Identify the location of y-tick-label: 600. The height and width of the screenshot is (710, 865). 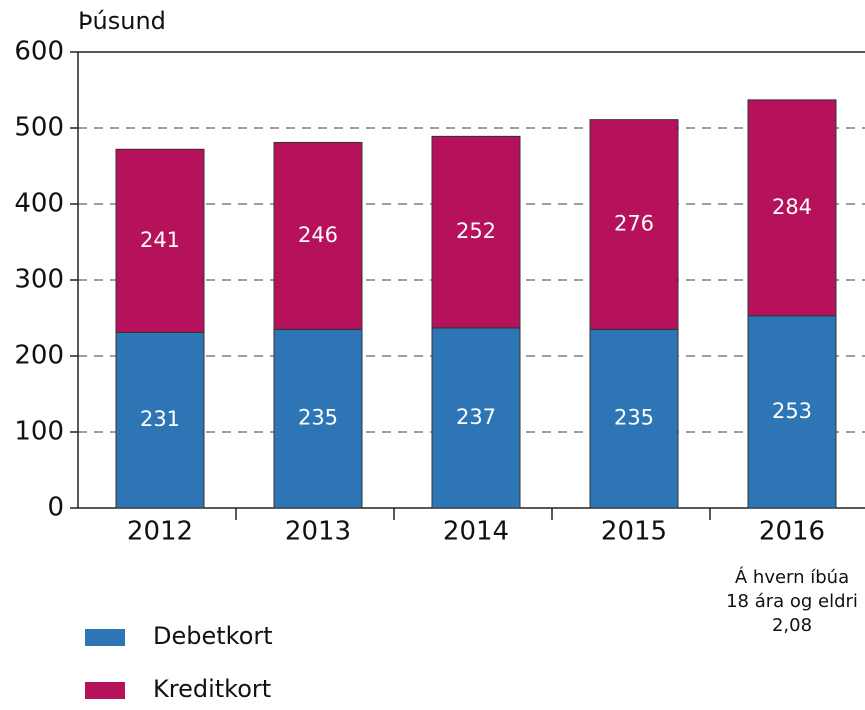
(39, 52).